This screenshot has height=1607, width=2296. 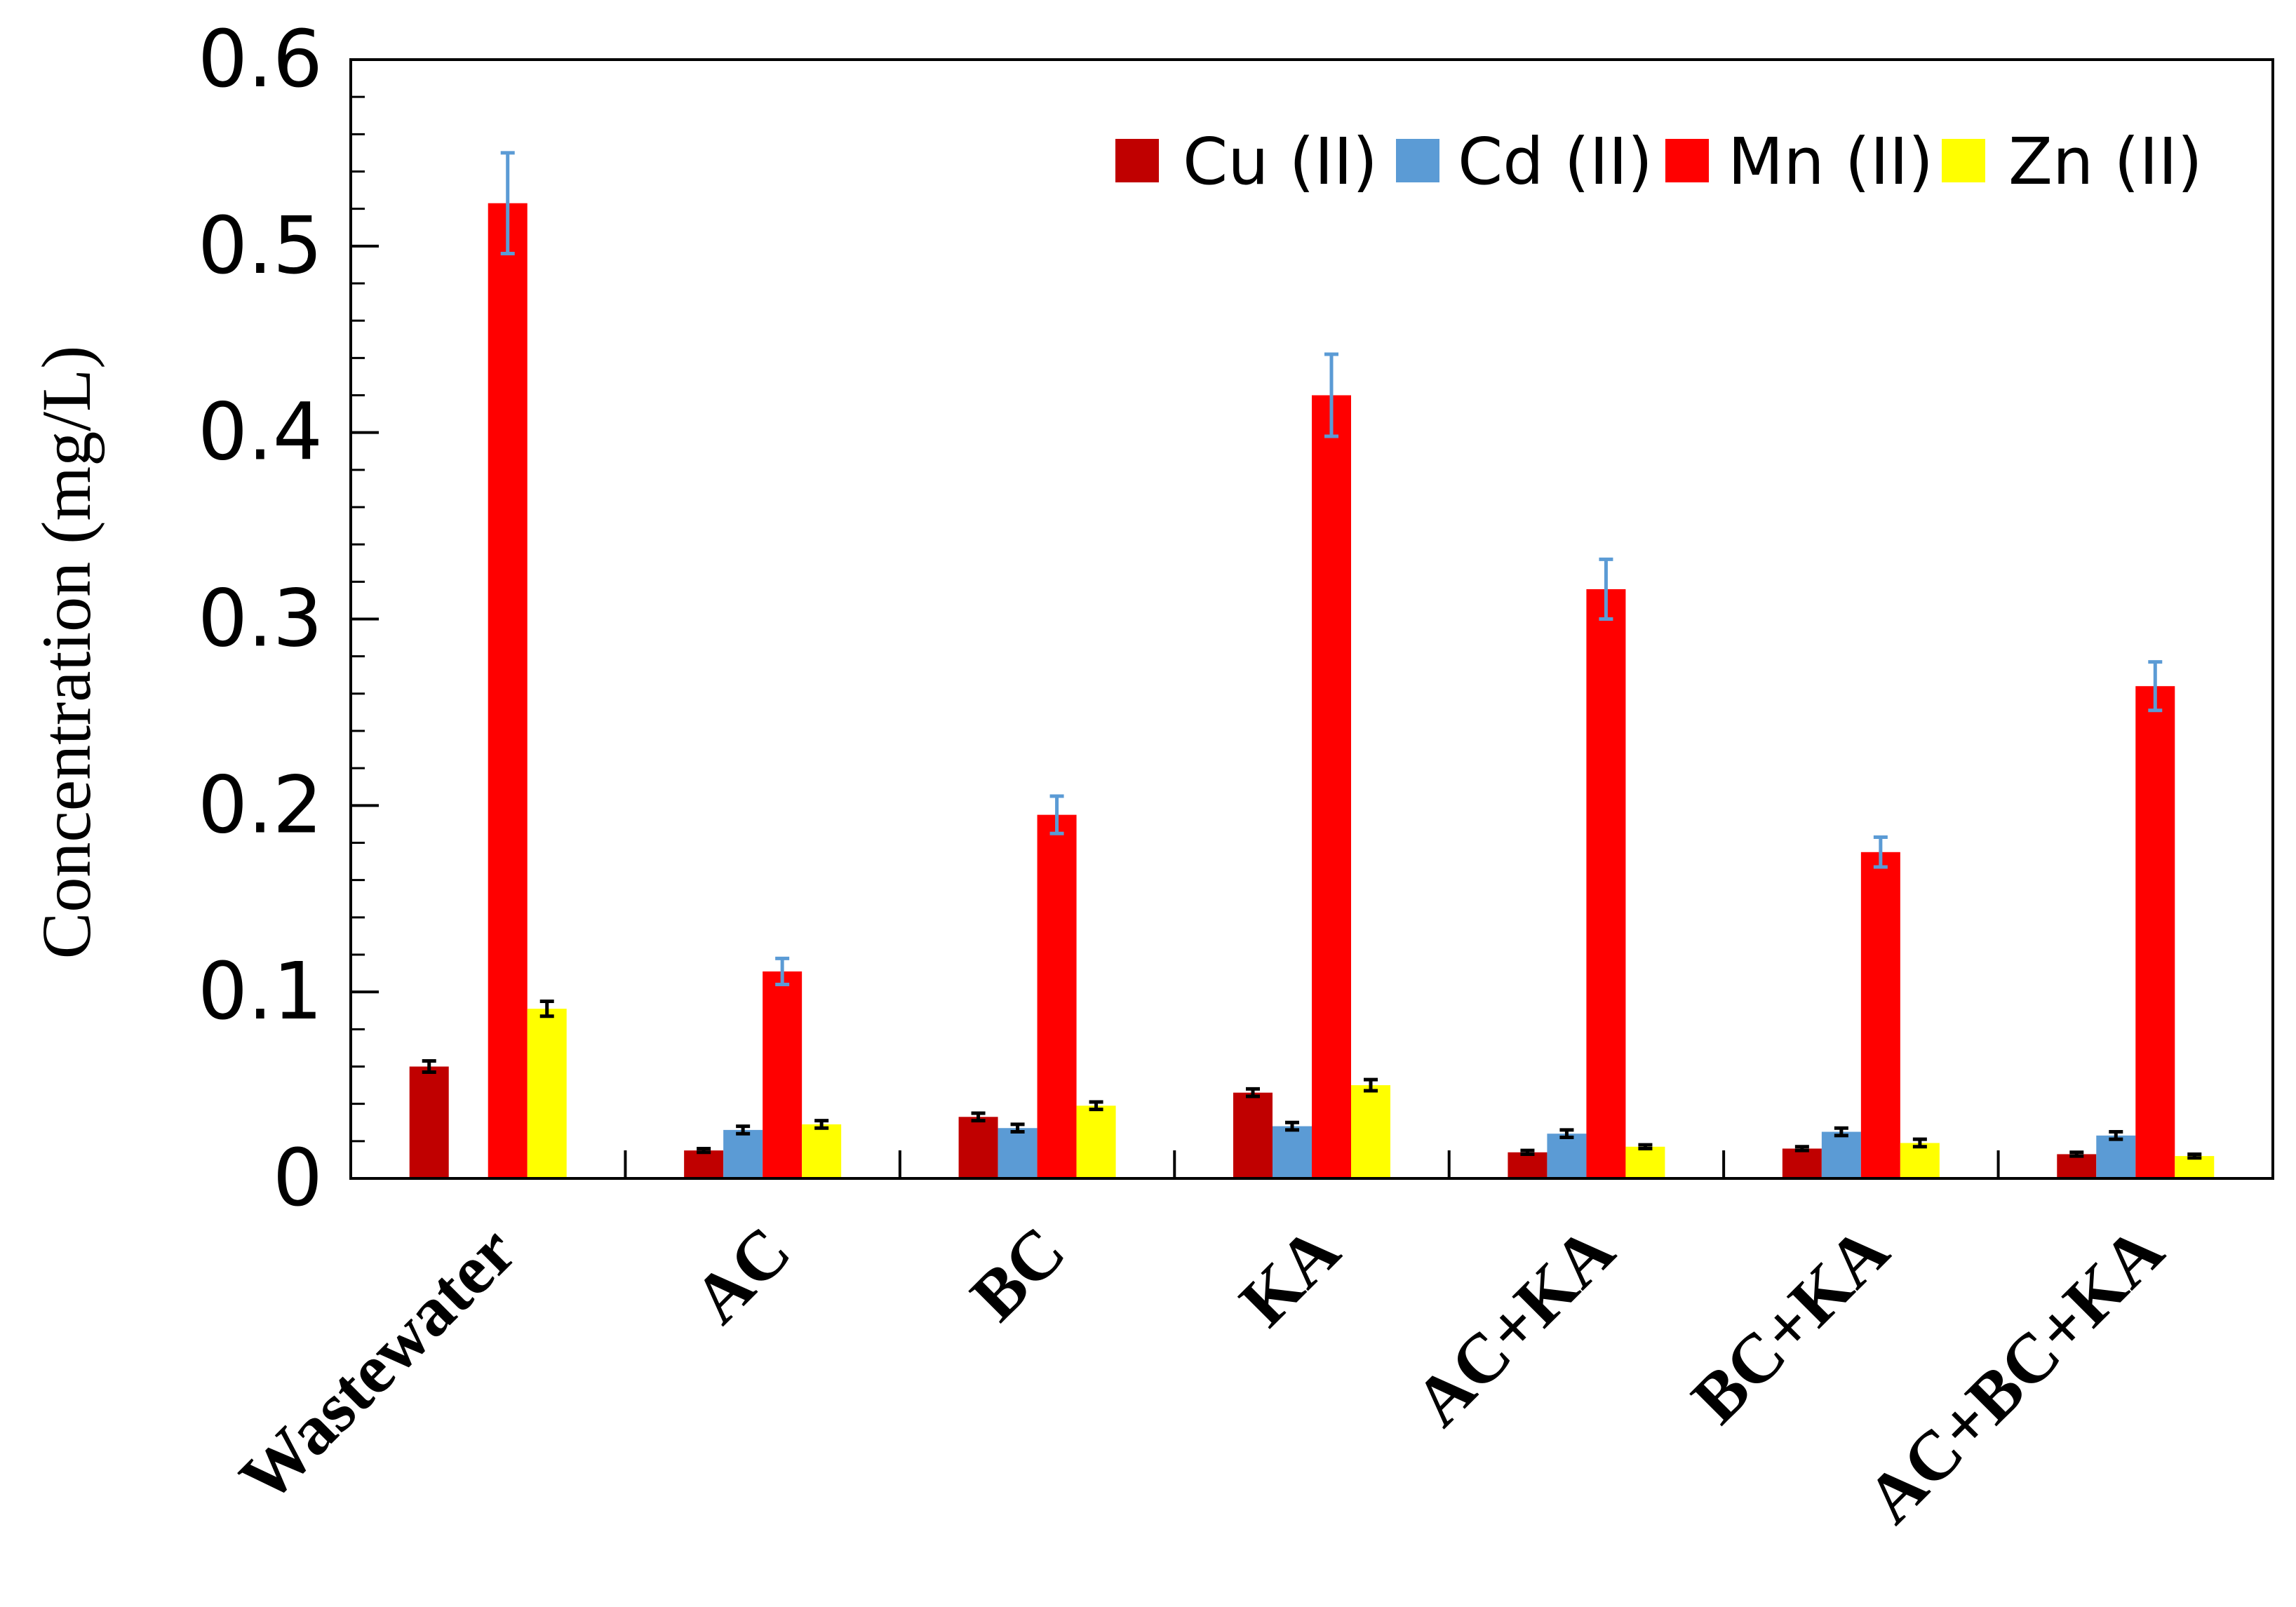 What do you see at coordinates (1555, 162) in the screenshot?
I see `legend-label: Cd (II)` at bounding box center [1555, 162].